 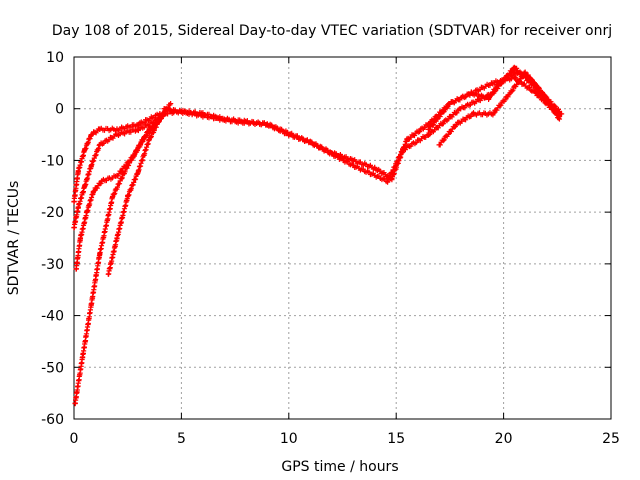 What do you see at coordinates (52, 213) in the screenshot?
I see `y-tick-label: -20` at bounding box center [52, 213].